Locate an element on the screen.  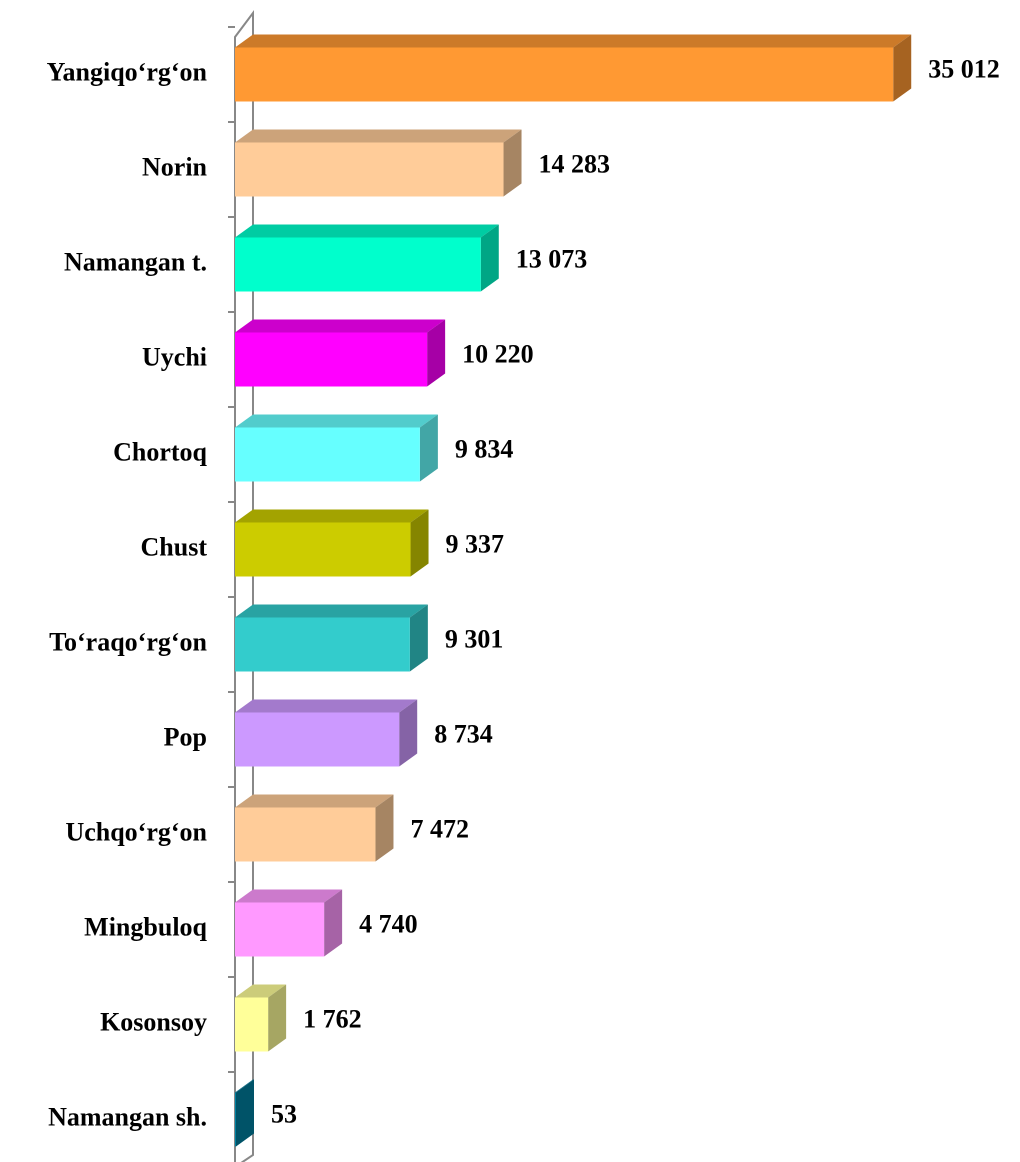
category-label: Yangiqo‘rg‘on is located at coordinates (127, 71).